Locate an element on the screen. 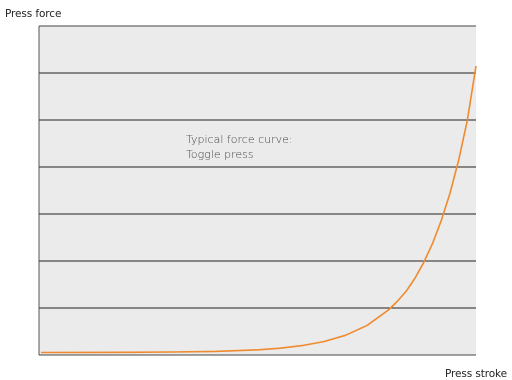 The width and height of the screenshot is (512, 380). annotation-line-1: Typical force curve: is located at coordinates (239, 139).